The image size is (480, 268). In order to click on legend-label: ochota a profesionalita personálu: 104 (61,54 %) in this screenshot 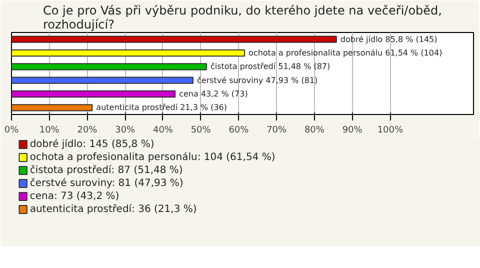, I will do `click(153, 157)`.